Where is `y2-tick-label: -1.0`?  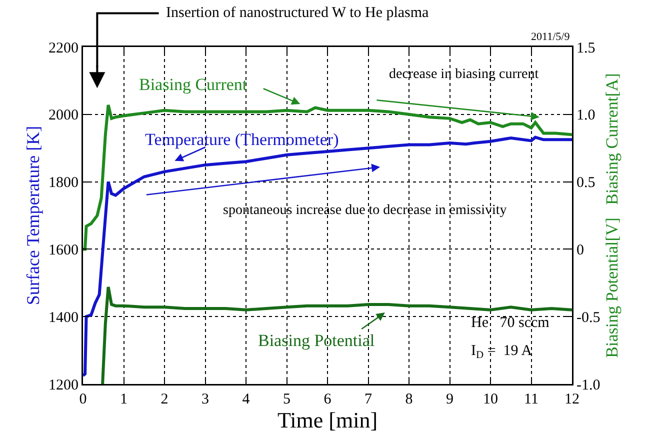
y2-tick-label: -1.0 is located at coordinates (588, 385).